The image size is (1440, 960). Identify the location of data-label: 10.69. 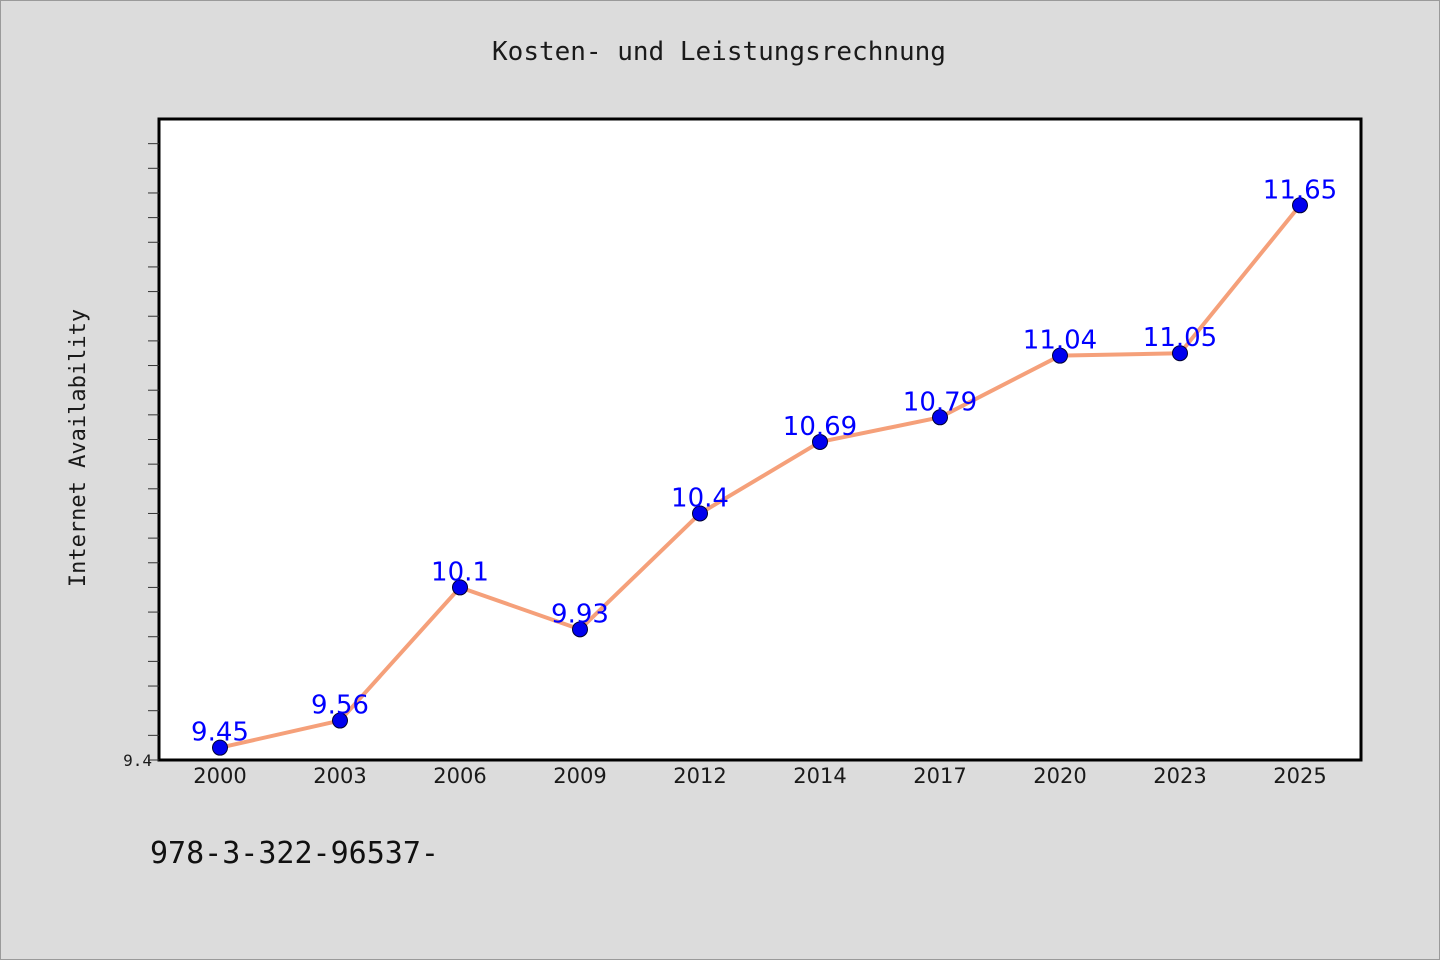
(820, 427).